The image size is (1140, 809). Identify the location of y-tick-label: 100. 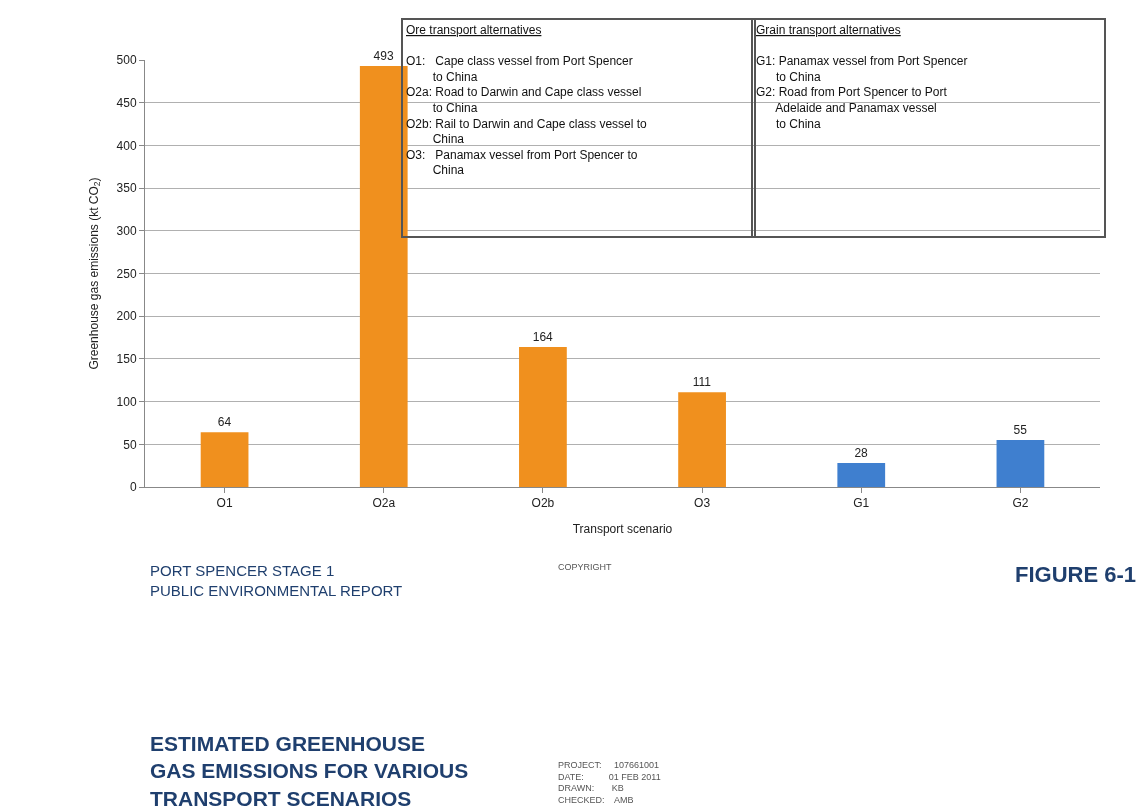
(126, 401).